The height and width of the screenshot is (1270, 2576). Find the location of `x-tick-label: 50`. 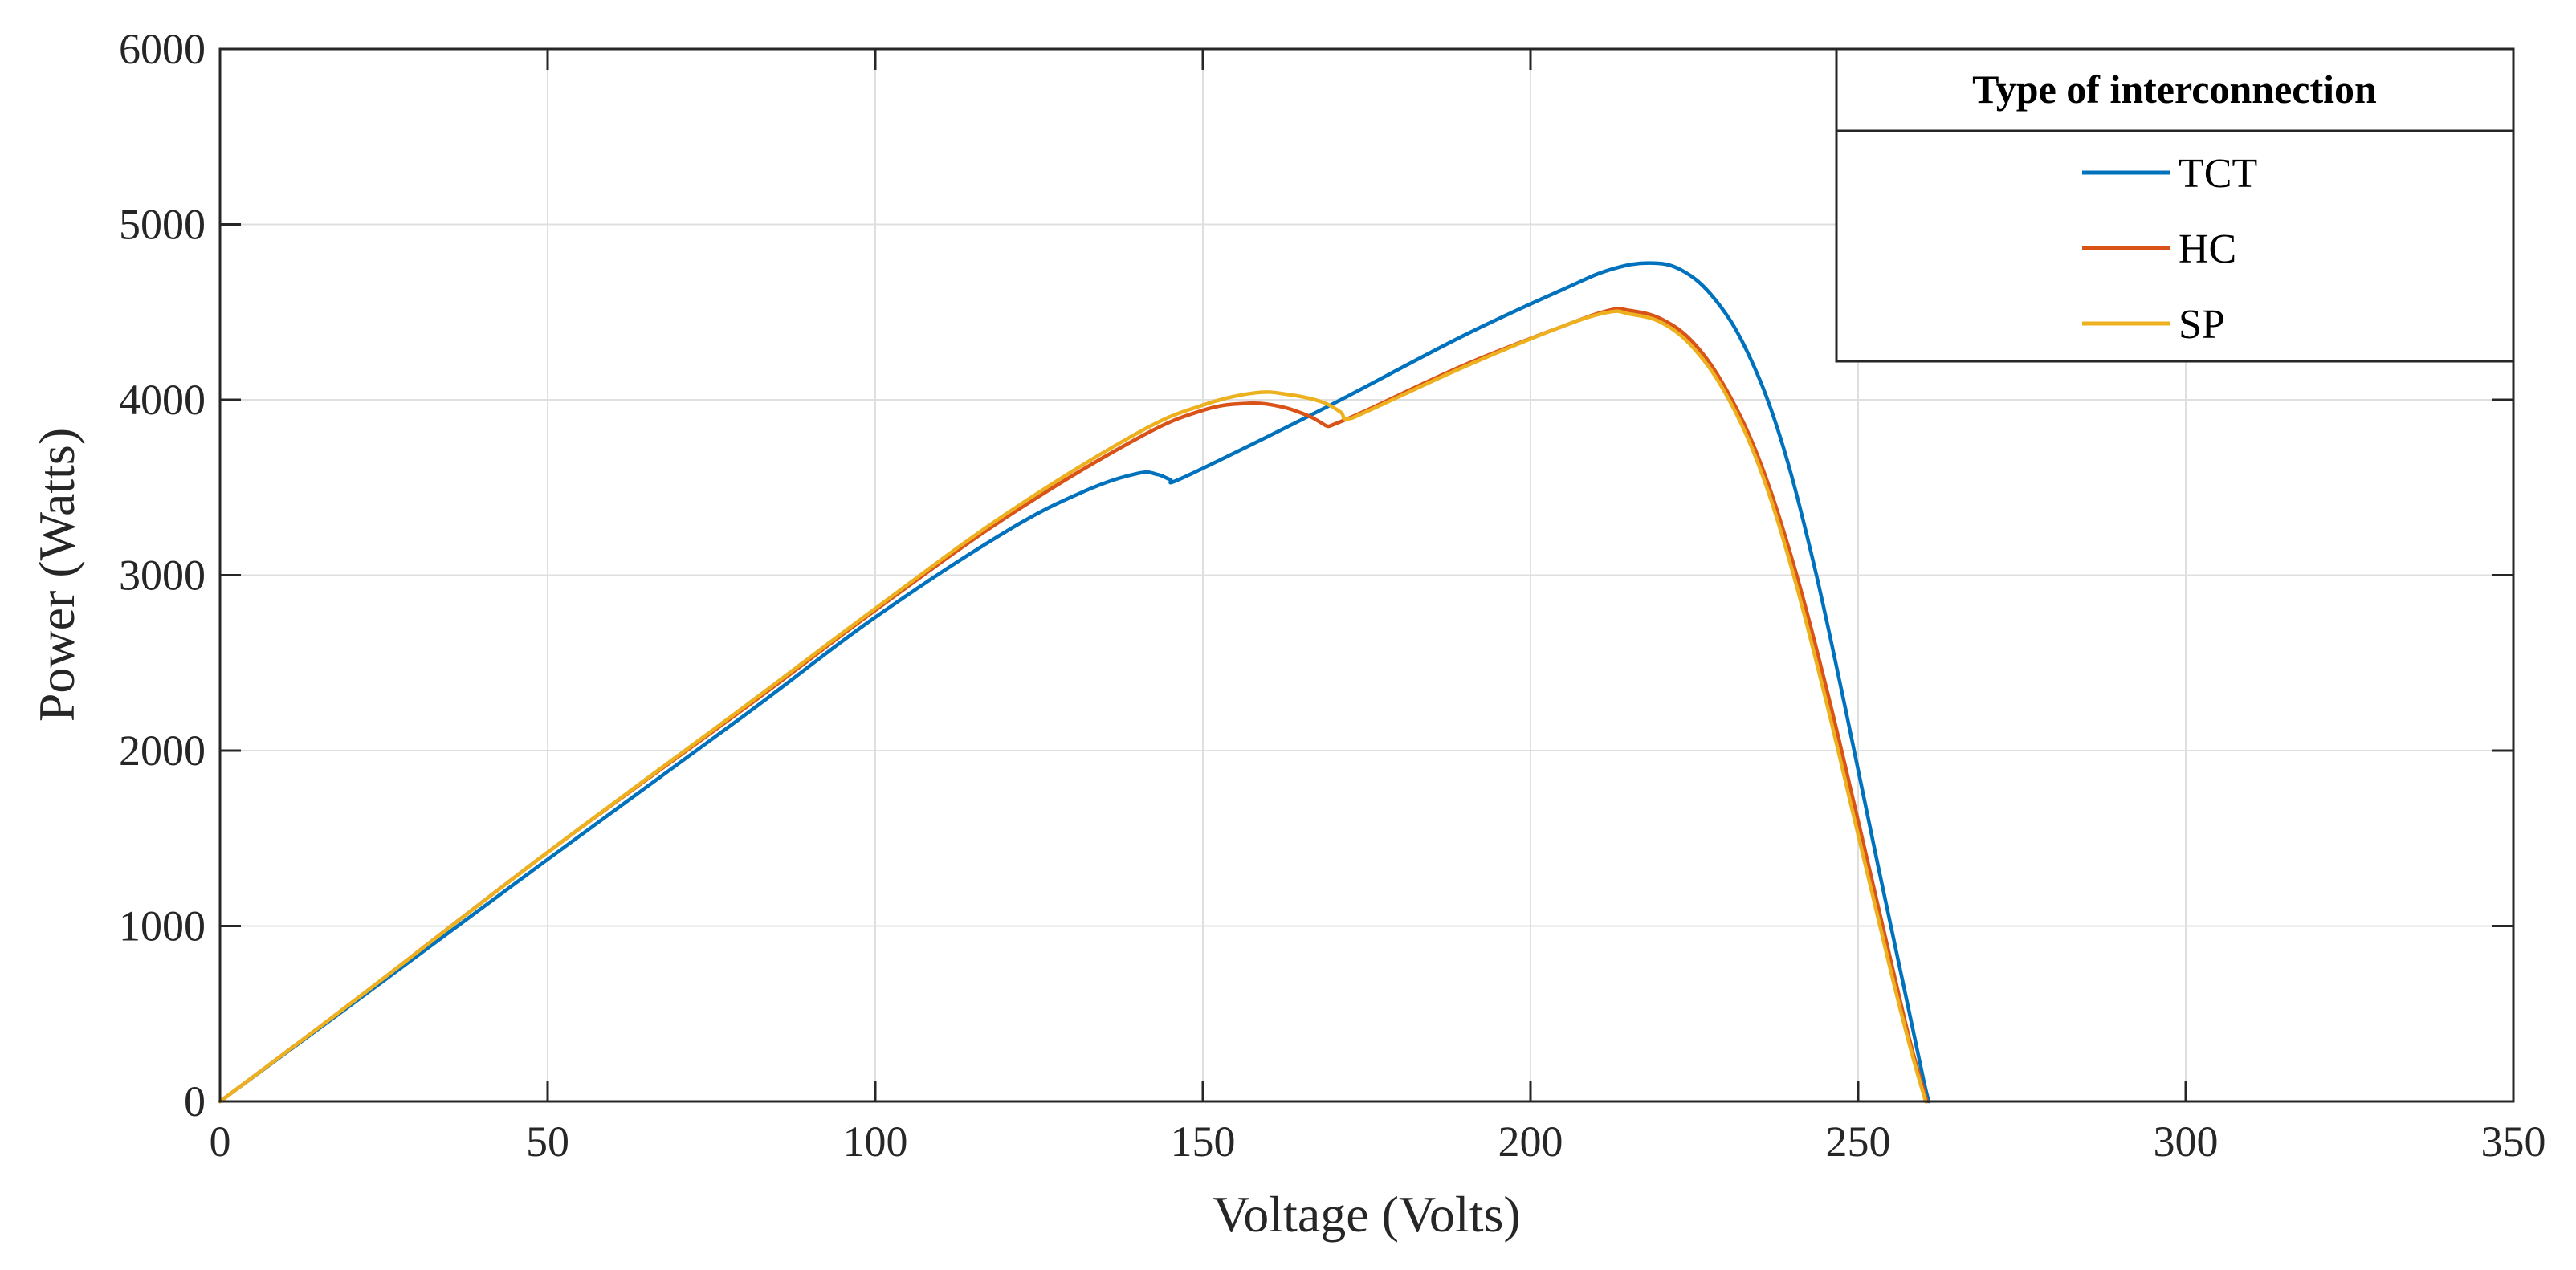

x-tick-label: 50 is located at coordinates (547, 1142).